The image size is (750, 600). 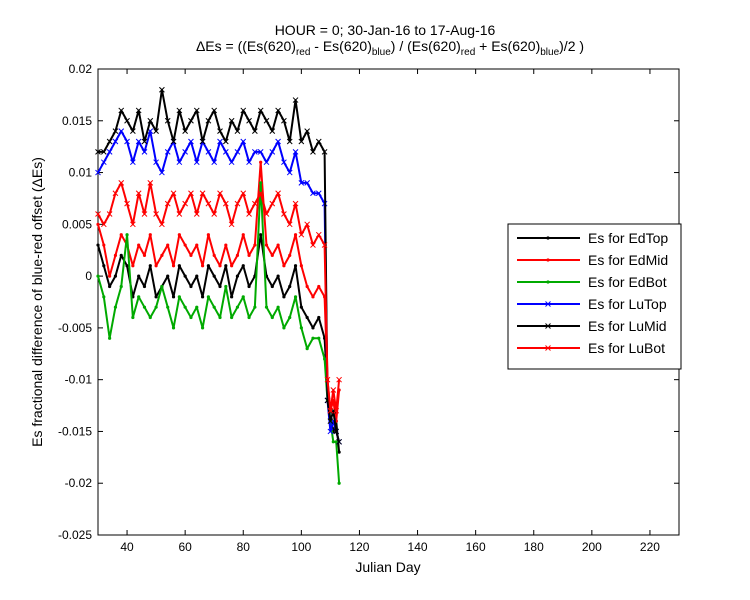 I want to click on x-tick-label: 100, so click(x=301, y=547).